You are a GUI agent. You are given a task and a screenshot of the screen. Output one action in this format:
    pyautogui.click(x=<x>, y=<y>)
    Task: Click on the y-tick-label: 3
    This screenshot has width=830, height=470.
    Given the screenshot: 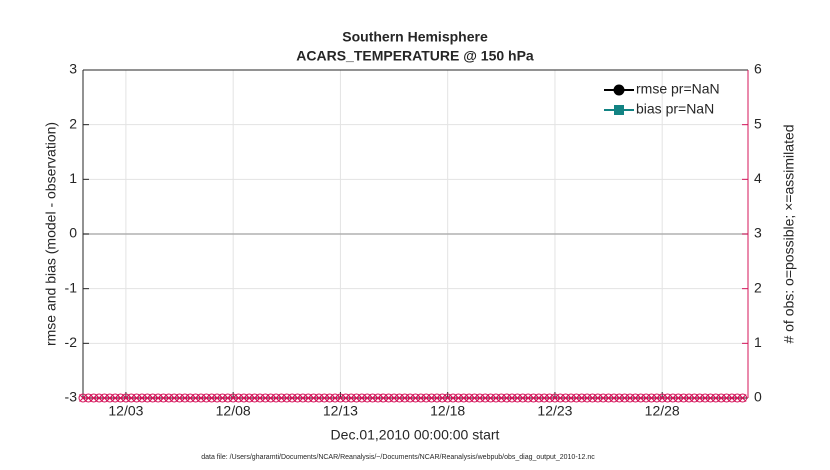 What is the action you would take?
    pyautogui.click(x=73, y=69)
    